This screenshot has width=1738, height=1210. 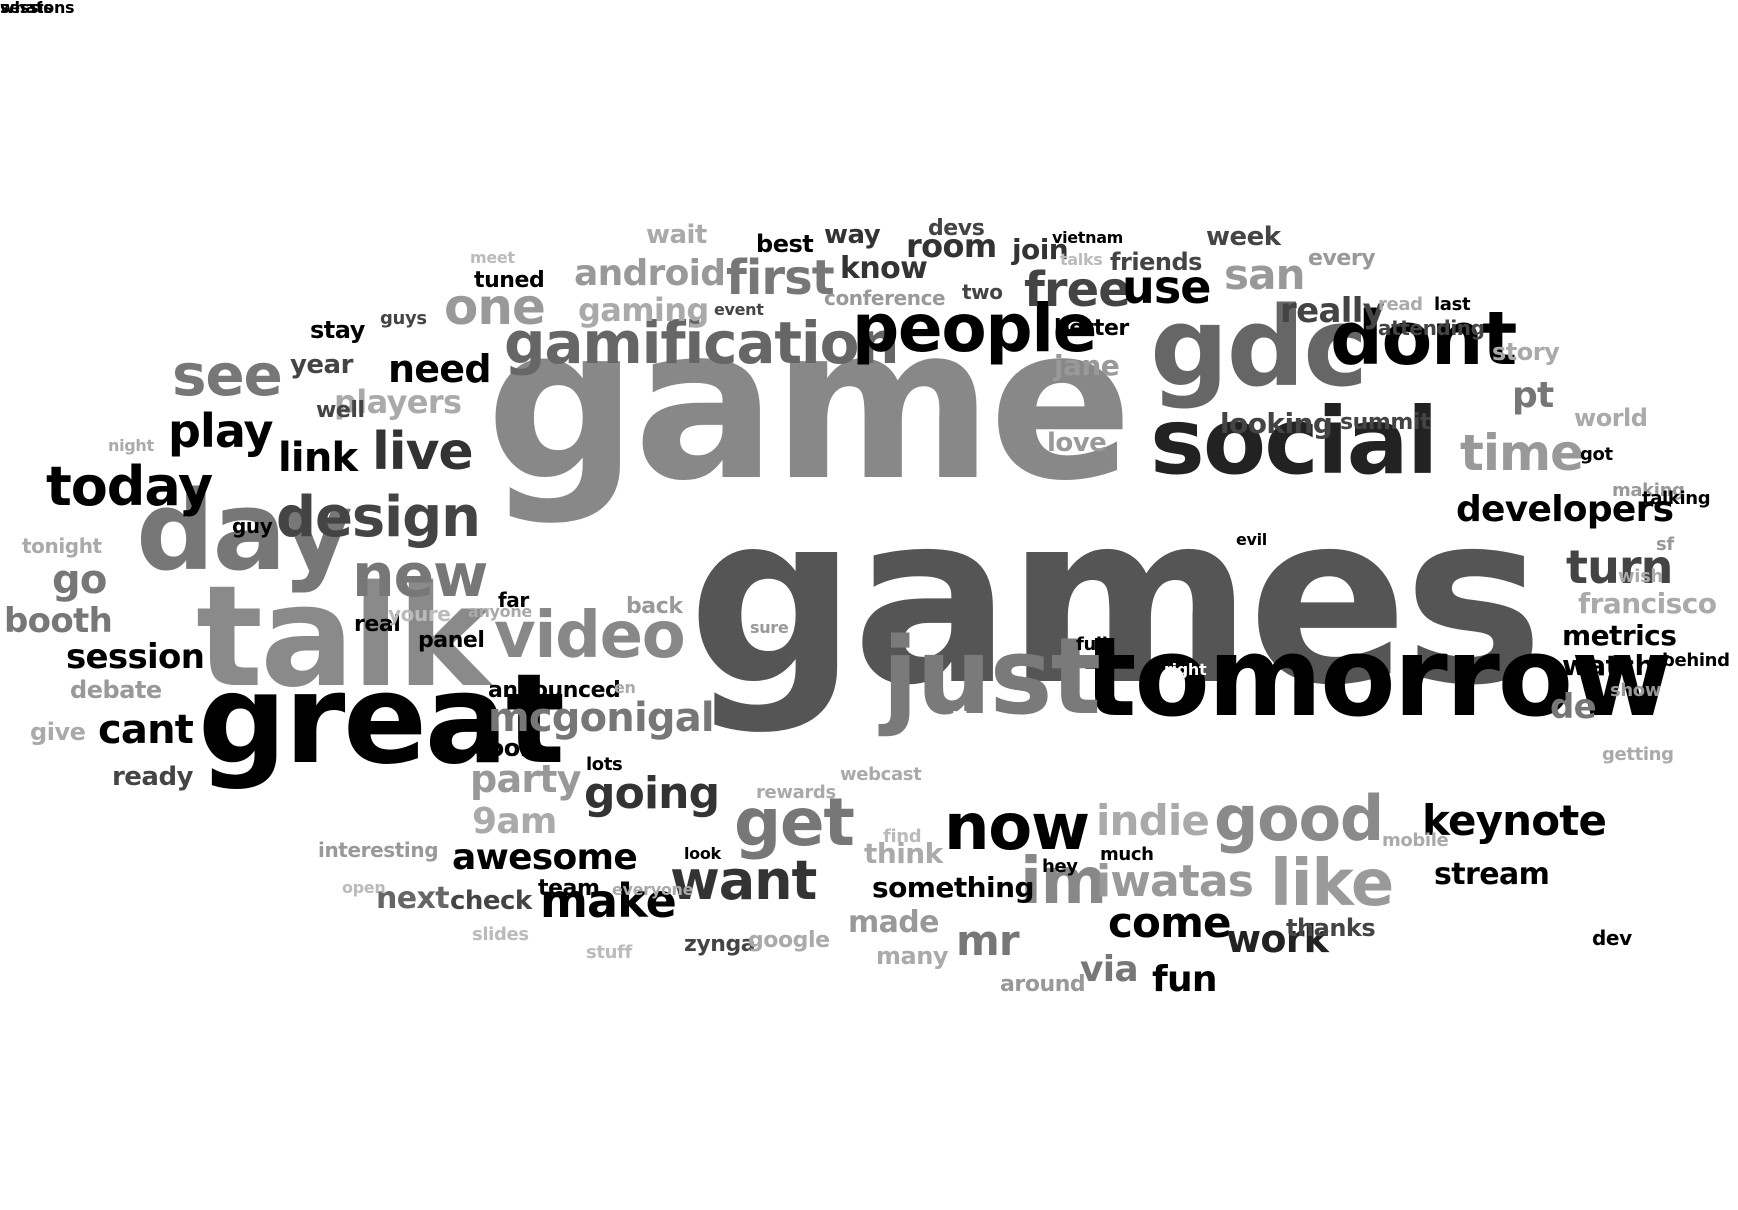 I want to click on cloud-word: use, so click(x=1166, y=287).